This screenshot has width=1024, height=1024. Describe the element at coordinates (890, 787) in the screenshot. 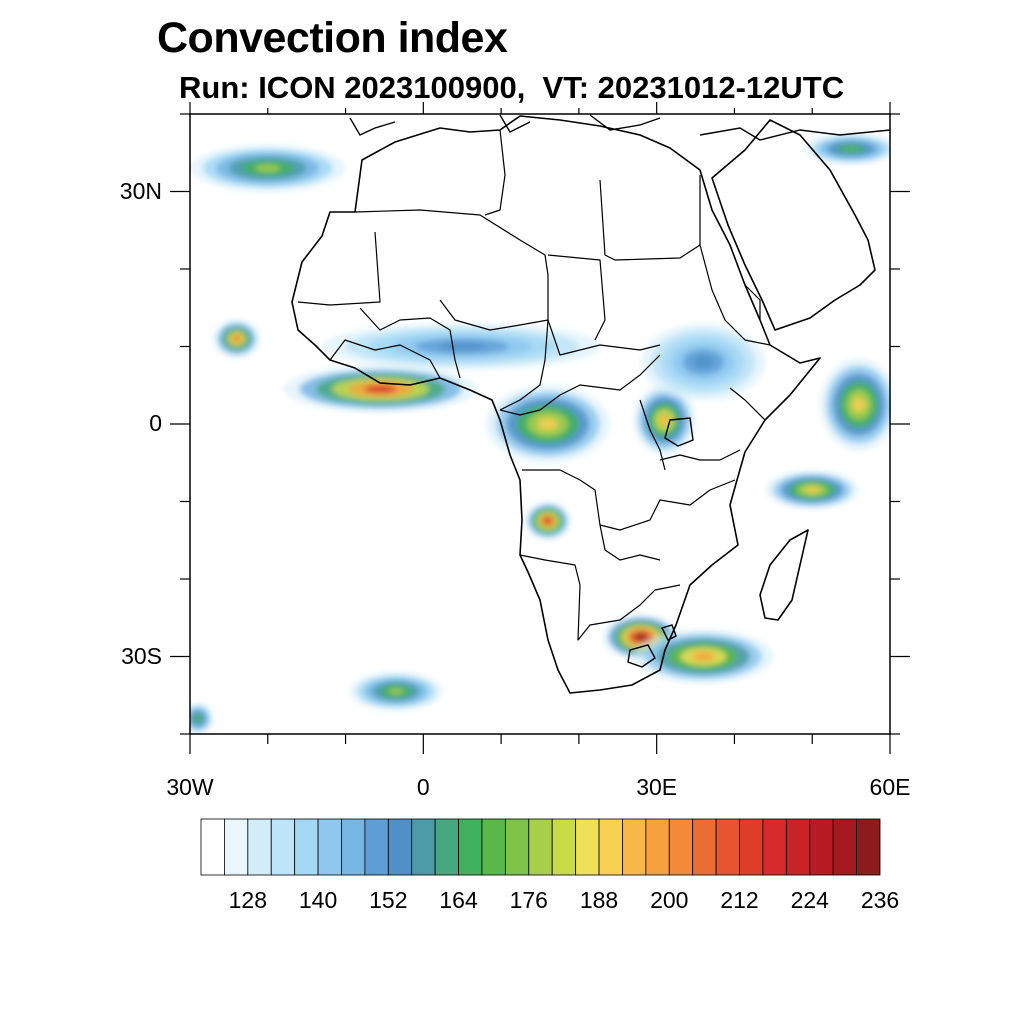

I see `lon-label: 60E` at that location.